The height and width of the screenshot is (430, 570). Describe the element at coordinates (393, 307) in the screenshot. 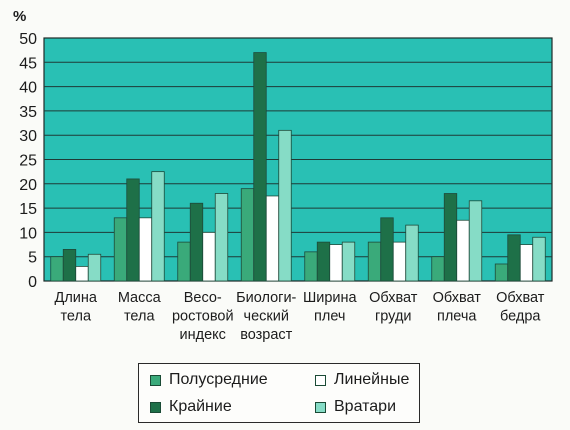

I see `x-tick-label: Обхват груди` at that location.